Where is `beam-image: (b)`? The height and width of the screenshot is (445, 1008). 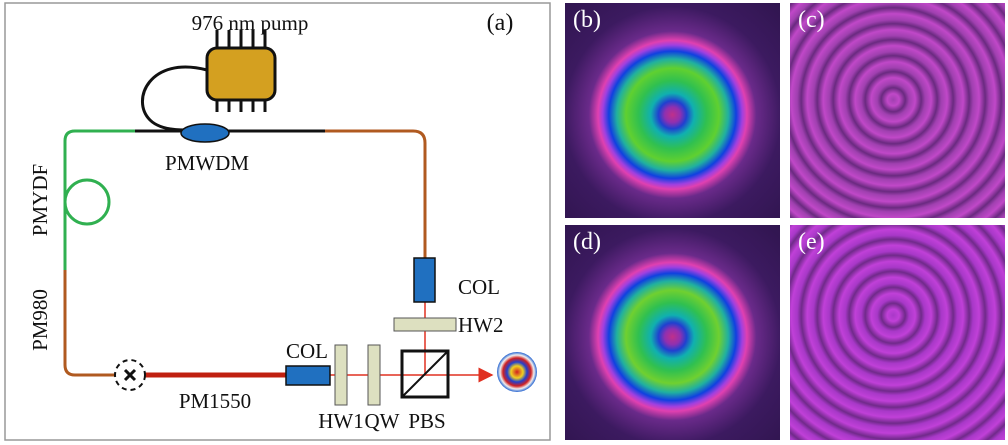 beam-image: (b) is located at coordinates (672, 110).